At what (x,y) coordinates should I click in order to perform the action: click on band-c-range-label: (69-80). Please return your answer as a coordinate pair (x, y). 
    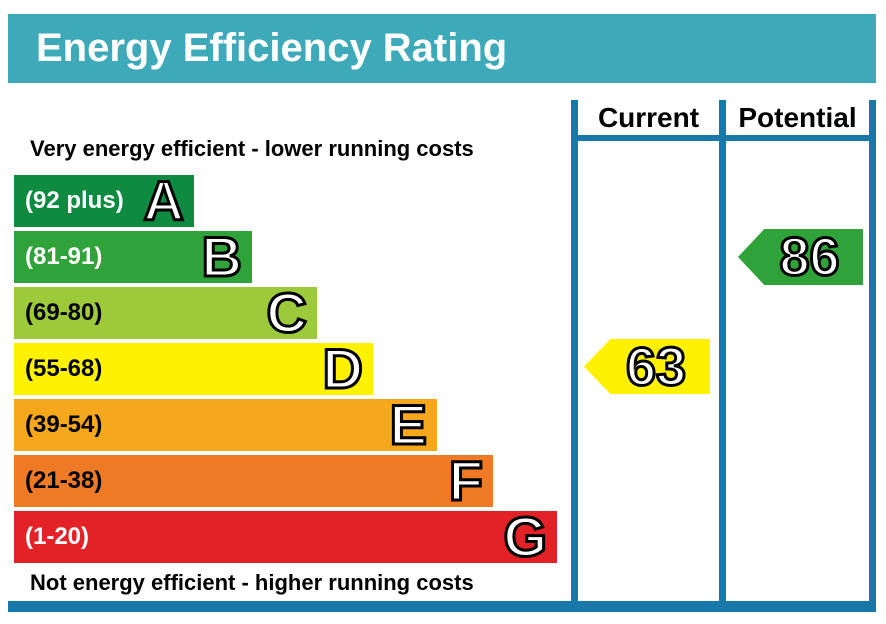
    Looking at the image, I should click on (64, 312).